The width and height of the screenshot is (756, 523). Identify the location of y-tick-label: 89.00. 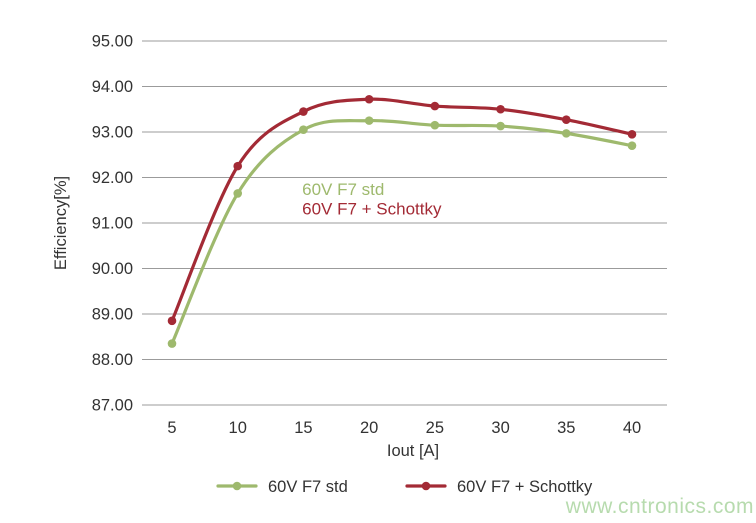
(112, 315).